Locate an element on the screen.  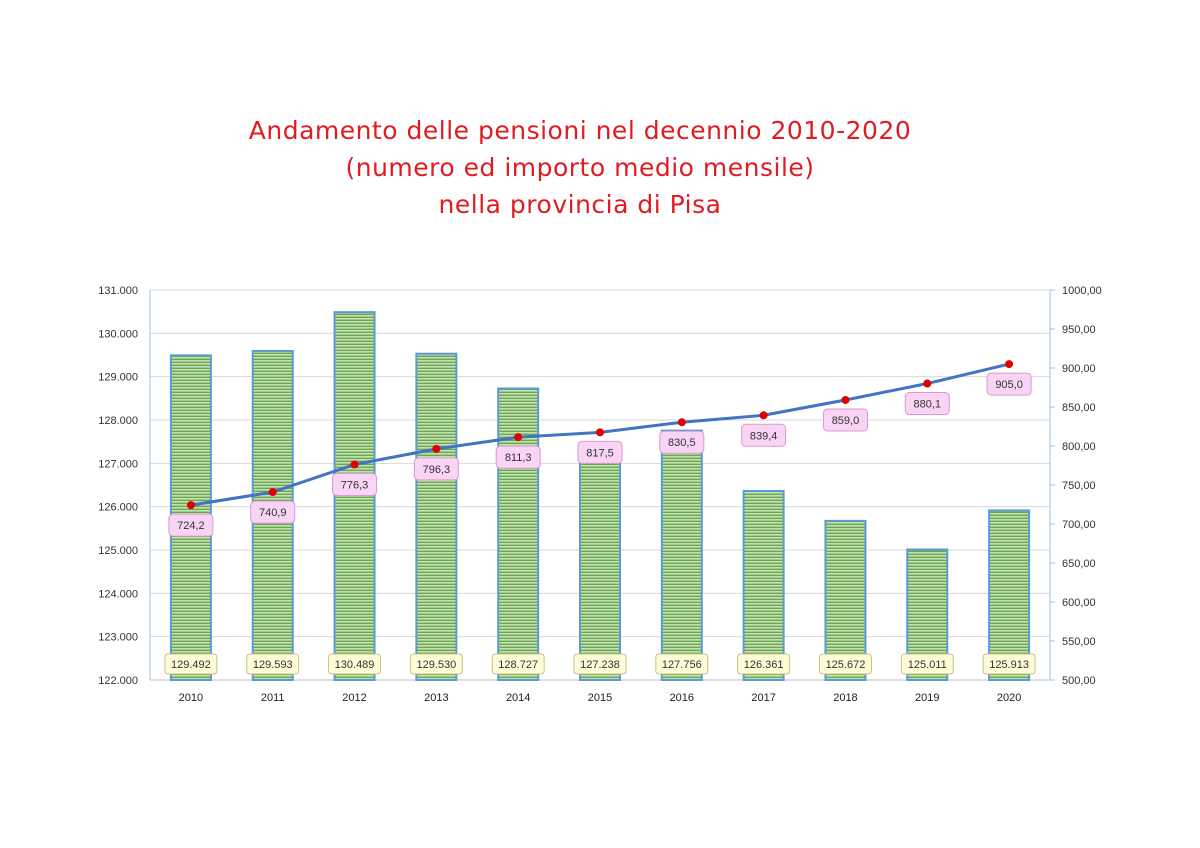
line-data-label: 880,1 is located at coordinates (928, 405).